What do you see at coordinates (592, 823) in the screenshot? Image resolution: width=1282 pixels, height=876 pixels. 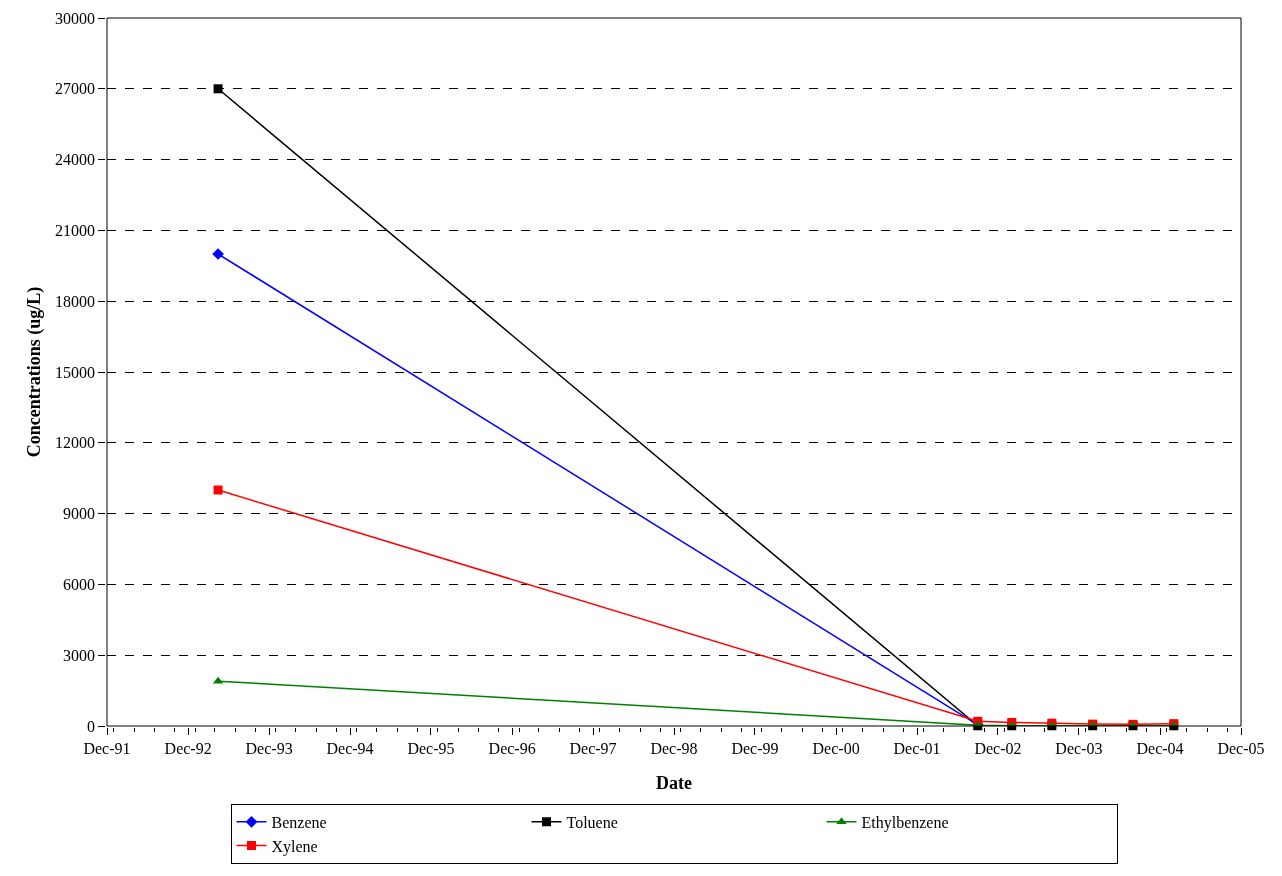 I see `legend-label: Toluene` at bounding box center [592, 823].